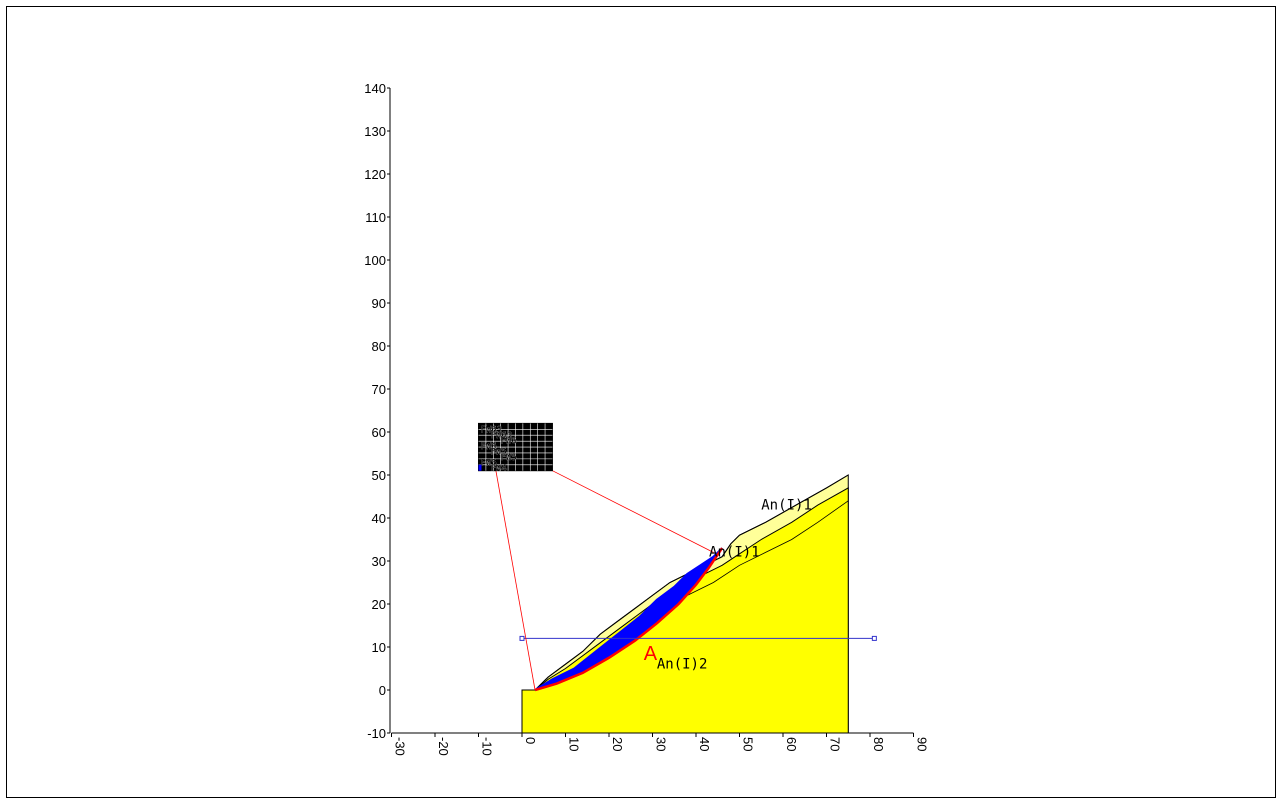 The width and height of the screenshot is (1283, 804). I want to click on grid-center-marker, so click(480, 467).